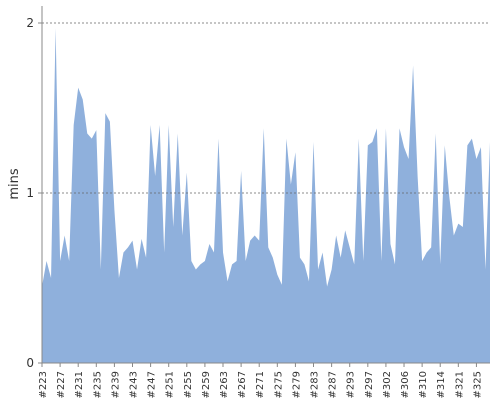  I want to click on x-tick-label: #271, so click(260, 384).